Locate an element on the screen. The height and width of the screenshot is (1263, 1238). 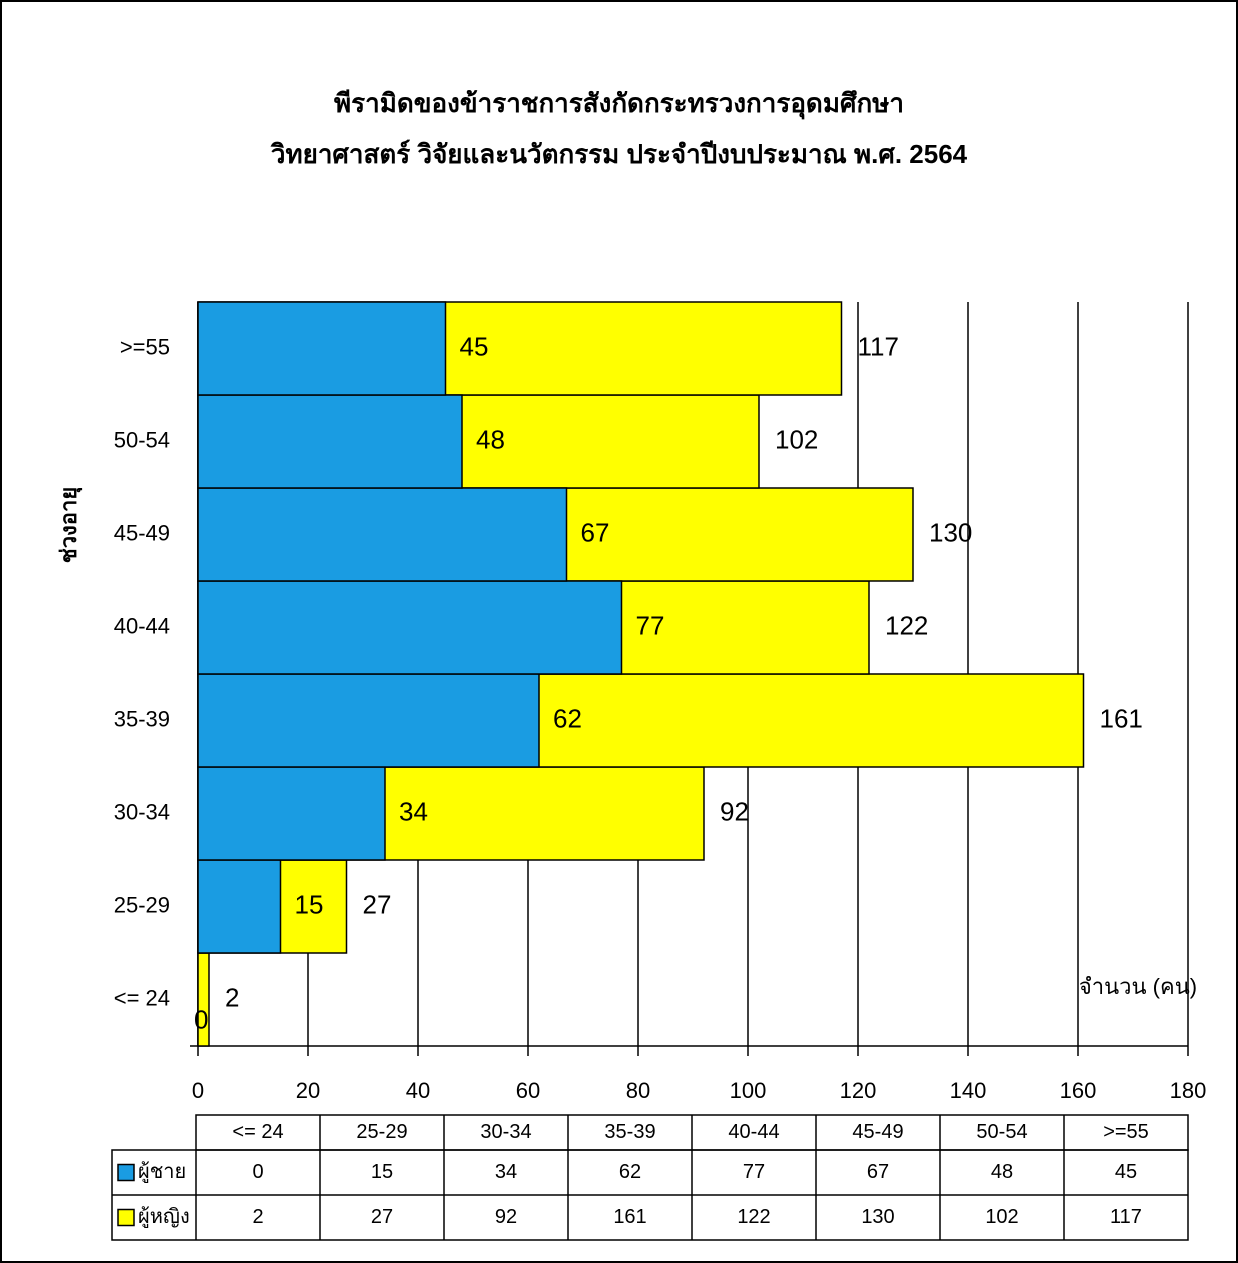
table-cell: 15 is located at coordinates (382, 1172).